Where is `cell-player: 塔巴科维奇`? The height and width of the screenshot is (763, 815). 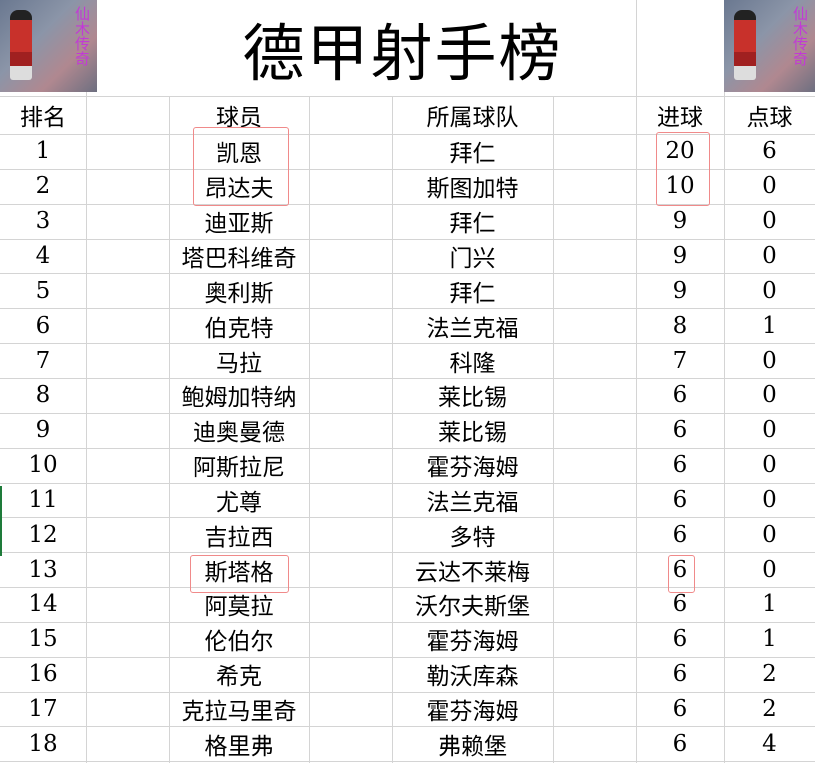 cell-player: 塔巴科维奇 is located at coordinates (239, 258).